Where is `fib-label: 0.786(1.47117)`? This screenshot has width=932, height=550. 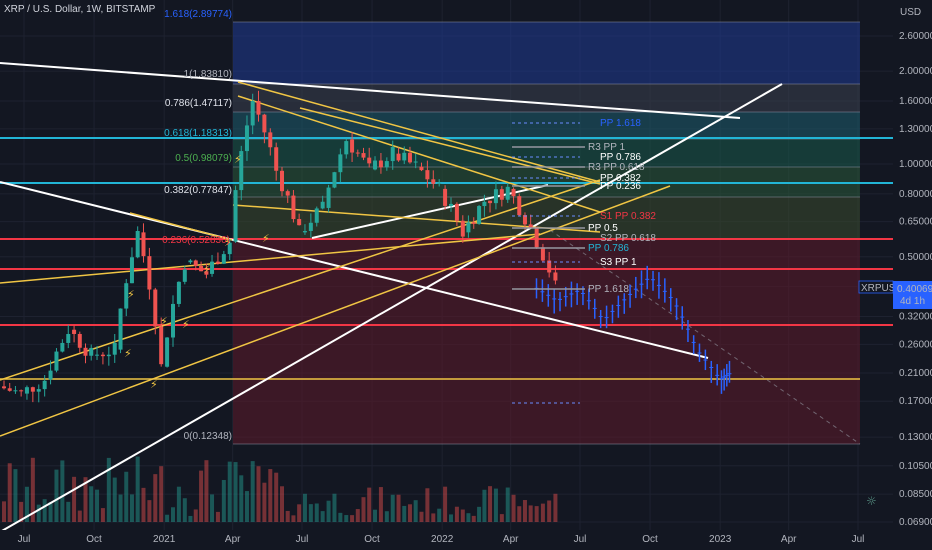
fib-label: 0.786(1.47117) is located at coordinates (198, 103).